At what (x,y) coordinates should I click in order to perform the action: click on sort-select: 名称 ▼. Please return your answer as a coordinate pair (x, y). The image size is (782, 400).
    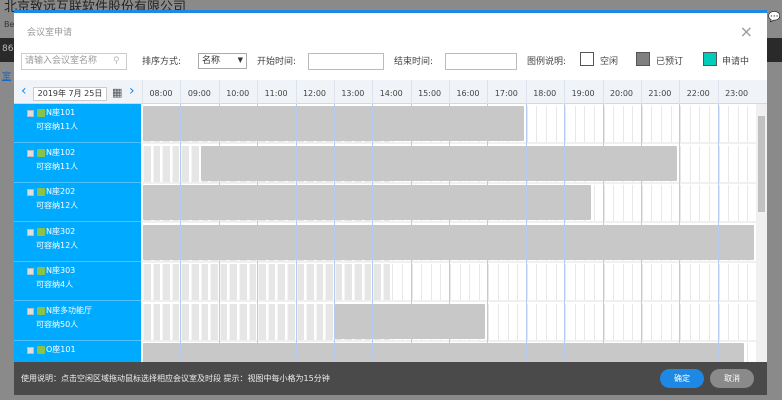
    Looking at the image, I should click on (222, 61).